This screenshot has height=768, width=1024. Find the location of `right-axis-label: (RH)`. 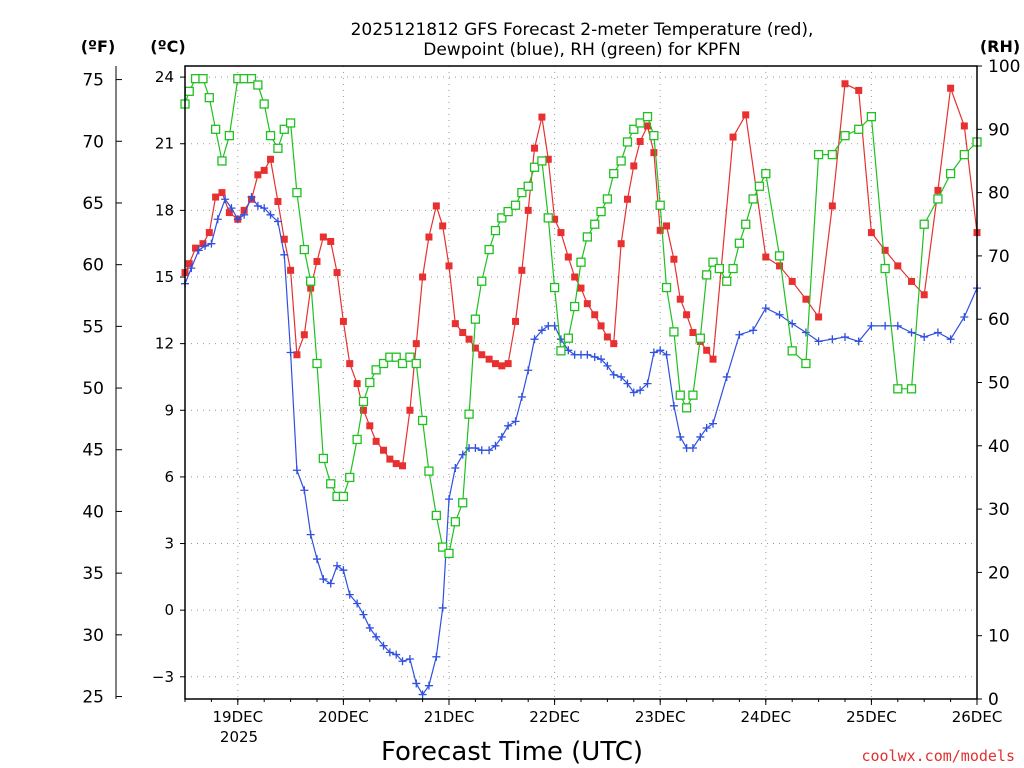

right-axis-label: (RH) is located at coordinates (1000, 46).